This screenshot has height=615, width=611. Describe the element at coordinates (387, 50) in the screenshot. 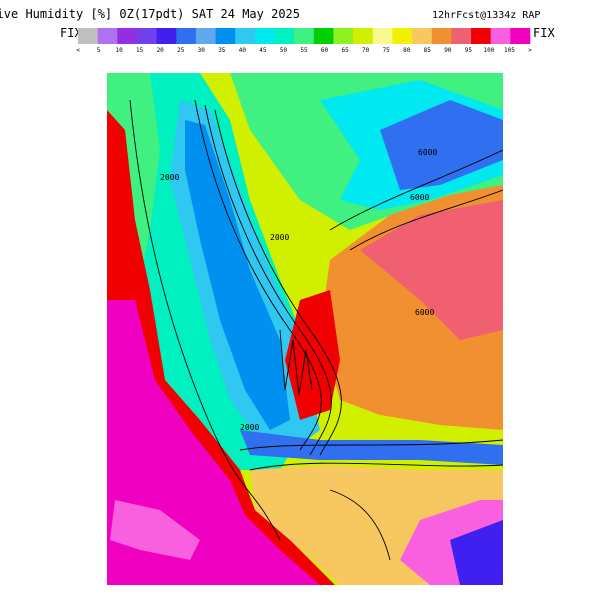

I see `colorbar-label: 75` at that location.